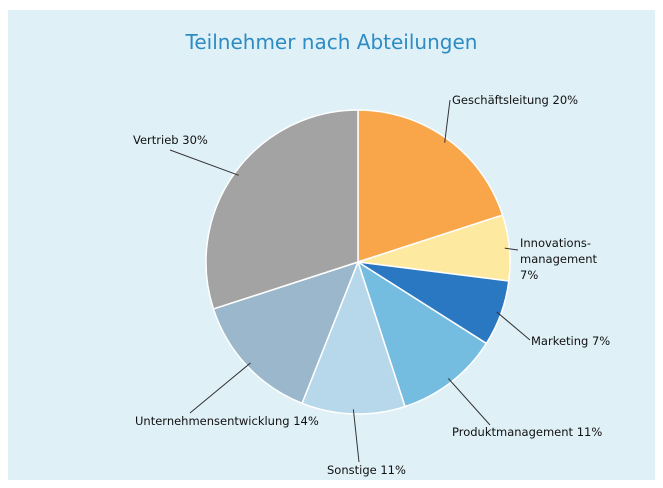 Image resolution: width=663 pixels, height=488 pixels. Describe the element at coordinates (195, 140) in the screenshot. I see `value-label: 30%` at that location.